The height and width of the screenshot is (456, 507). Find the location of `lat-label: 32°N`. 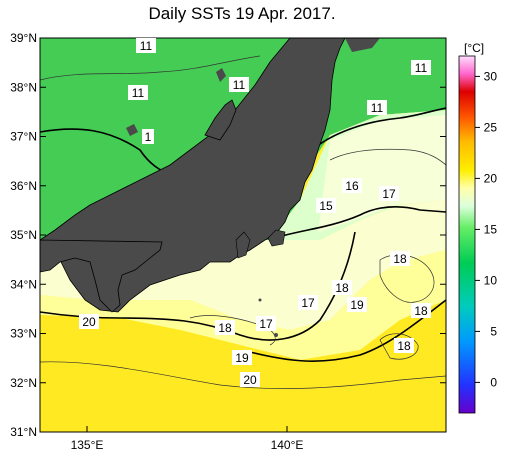

lat-label: 32°N is located at coordinates (23, 383).